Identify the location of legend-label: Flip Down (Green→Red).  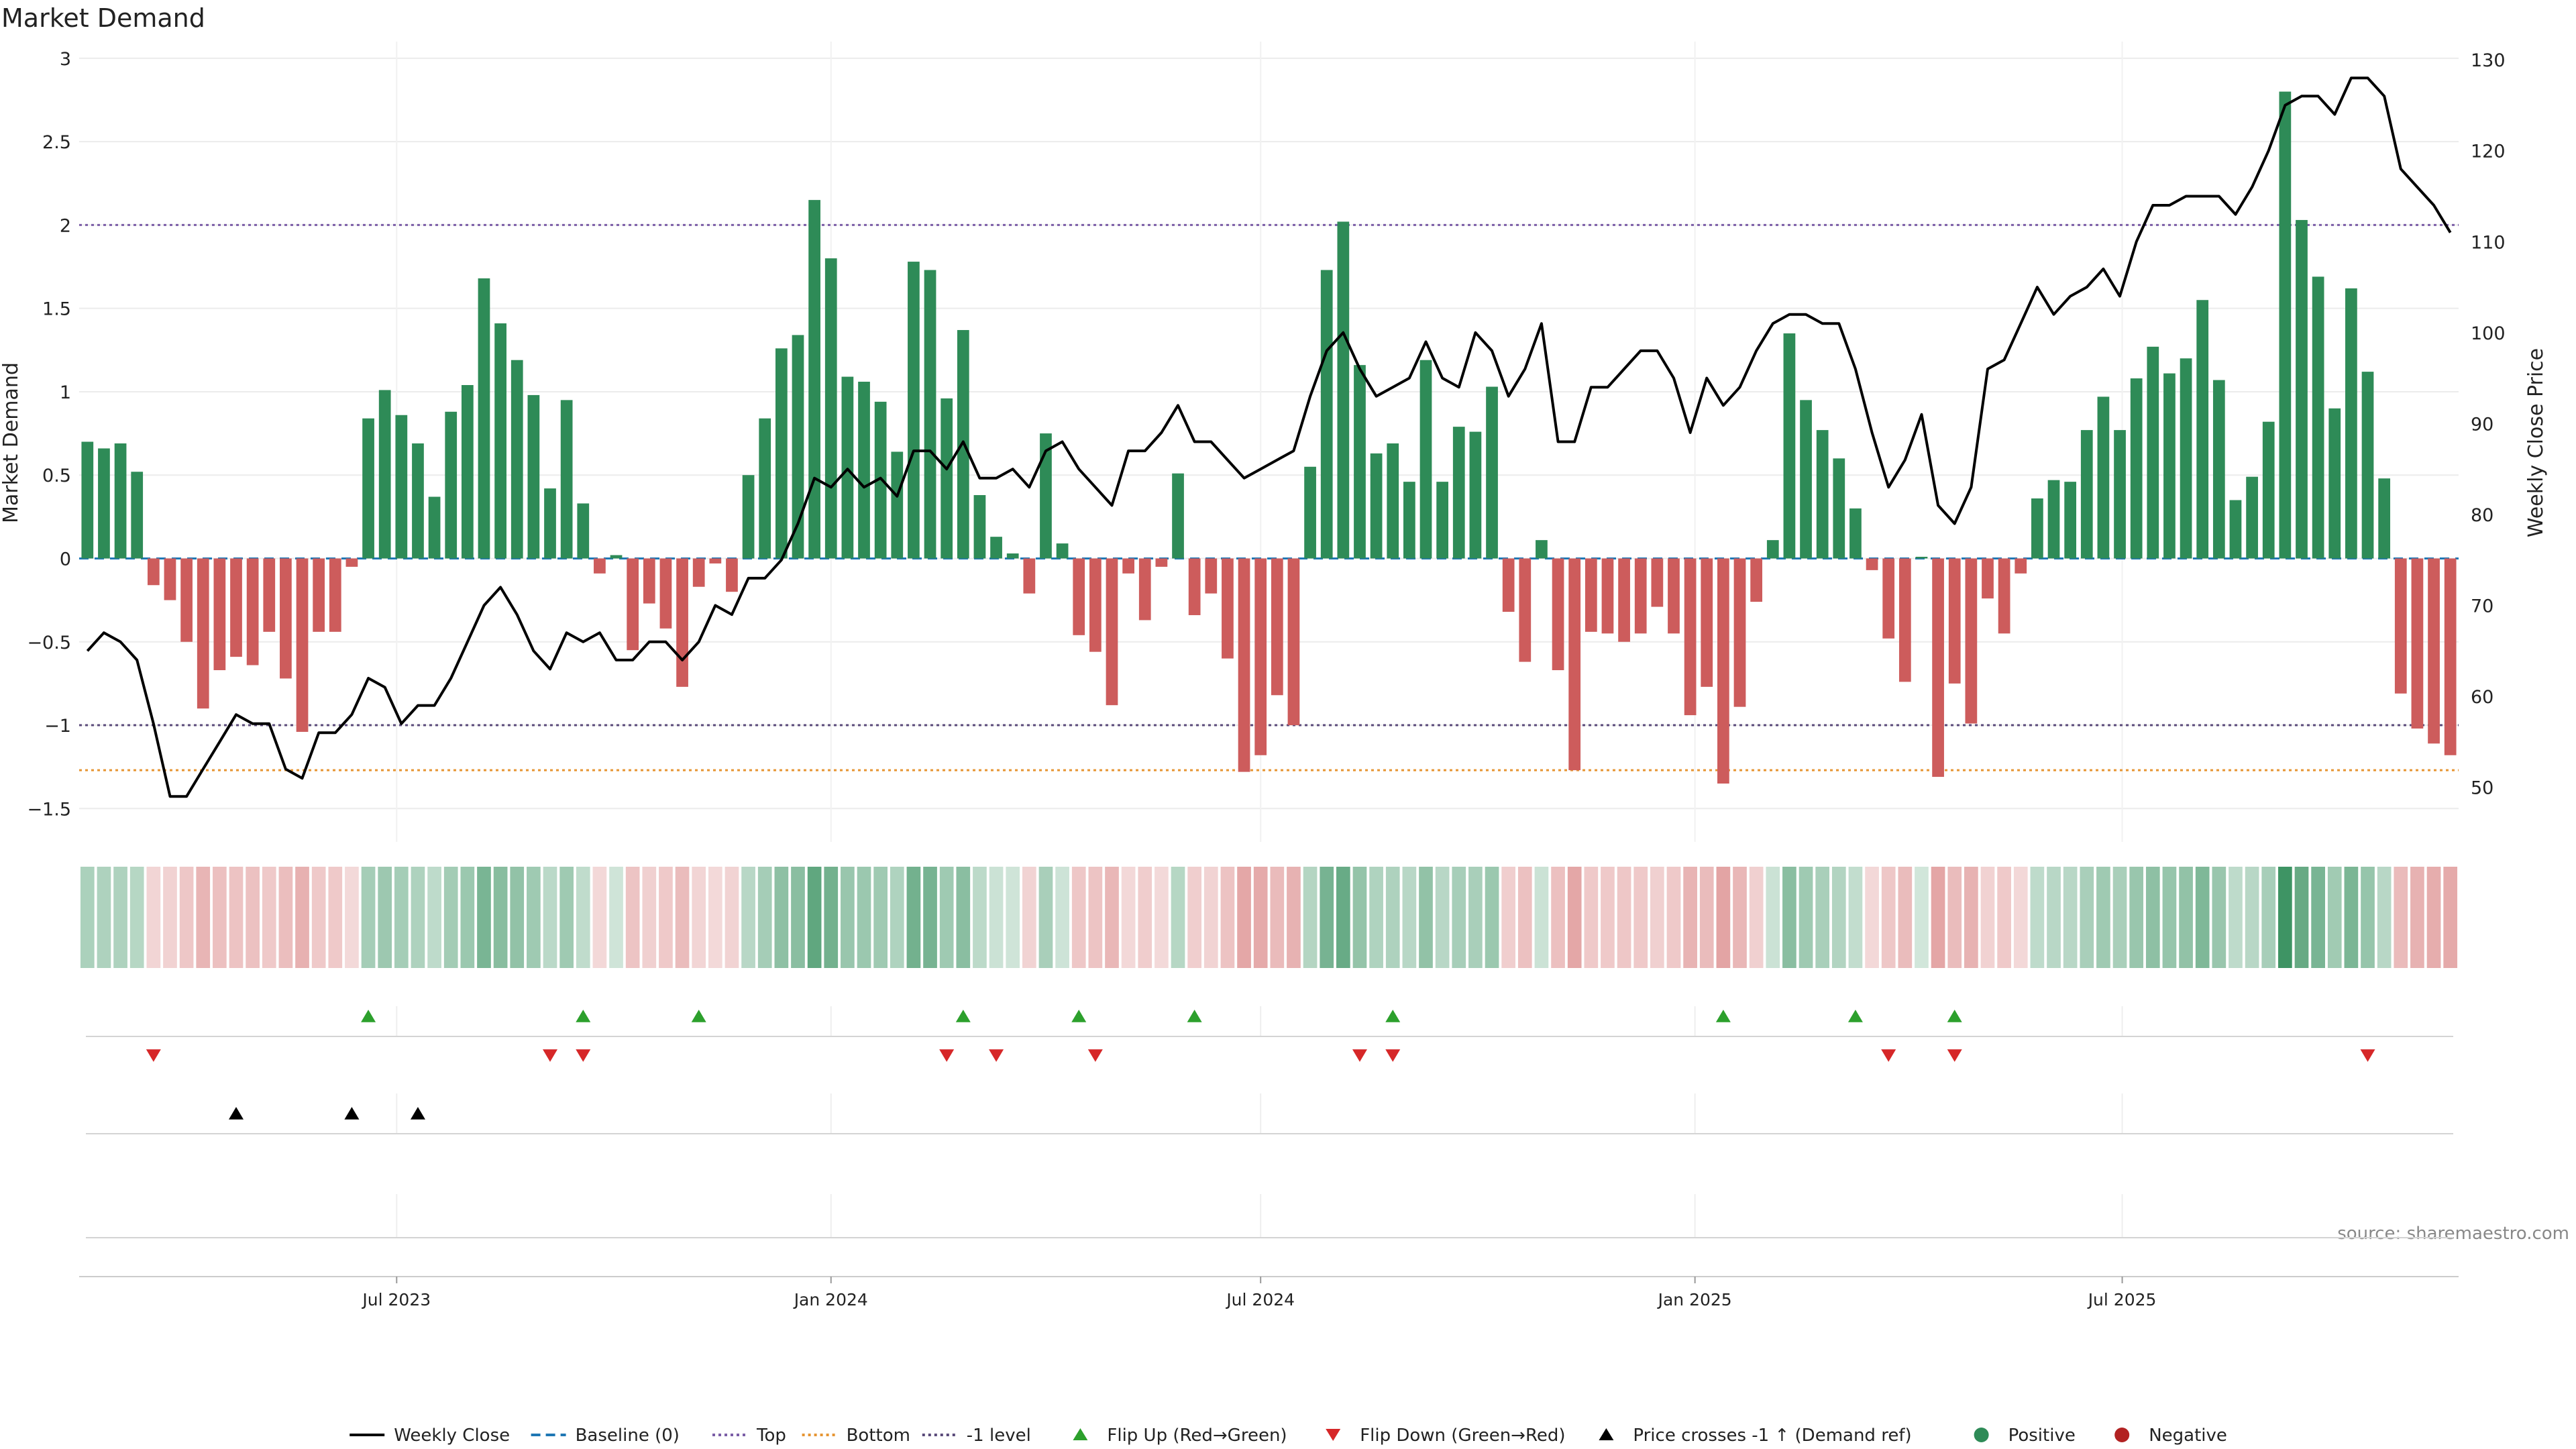
(1462, 1436).